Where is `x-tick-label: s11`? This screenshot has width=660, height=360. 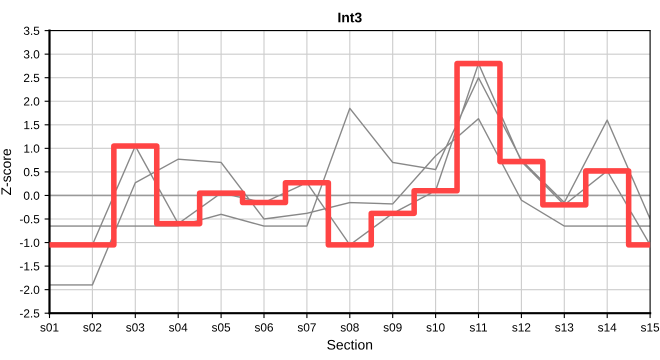 x-tick-label: s11 is located at coordinates (479, 327).